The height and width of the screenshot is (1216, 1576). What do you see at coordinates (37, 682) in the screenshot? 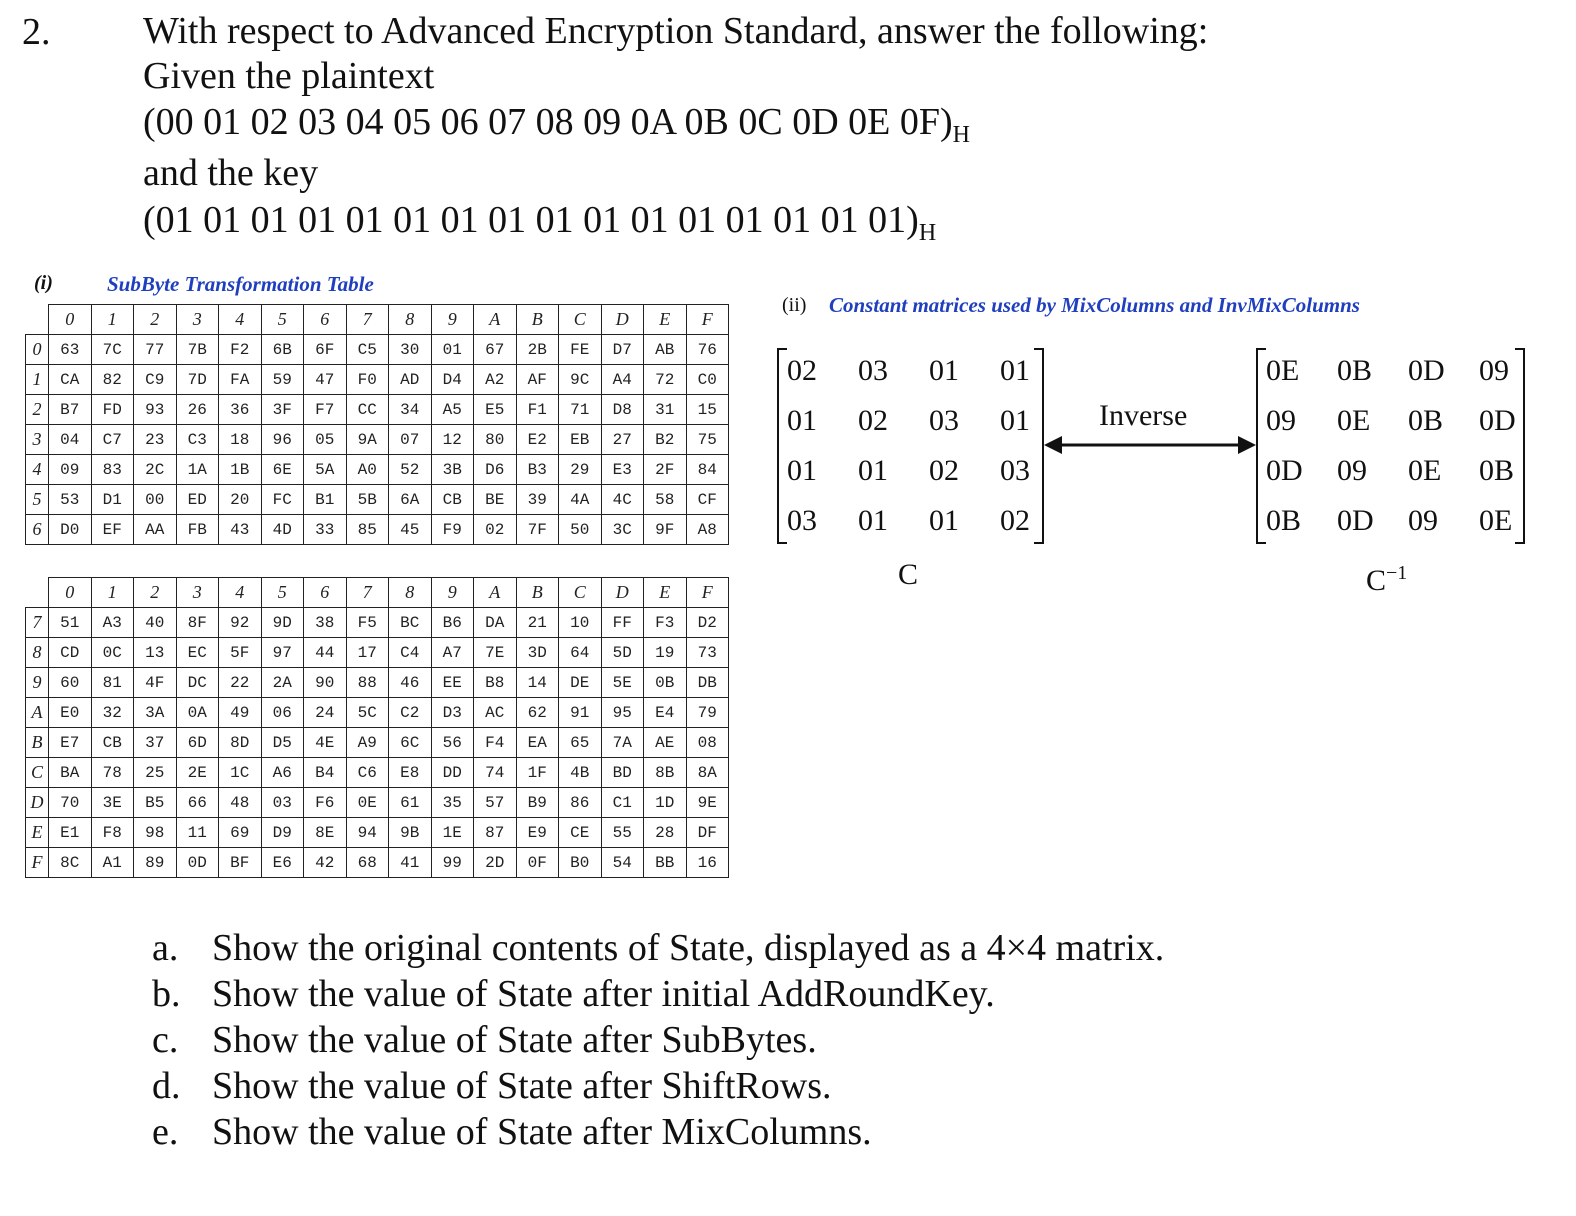
I see `row-header: 9` at bounding box center [37, 682].